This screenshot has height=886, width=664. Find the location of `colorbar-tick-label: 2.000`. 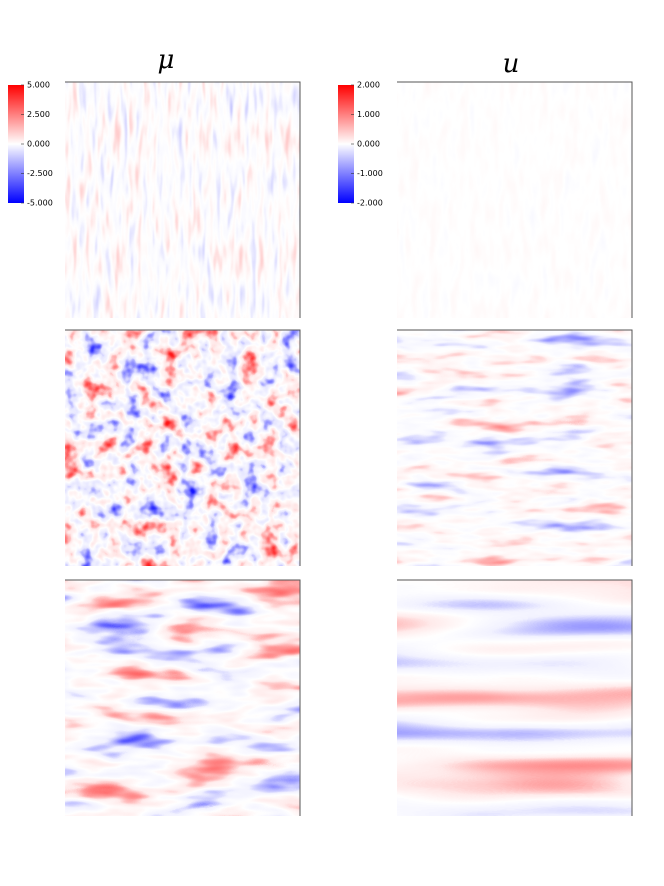

colorbar-tick-label: 2.000 is located at coordinates (368, 85).